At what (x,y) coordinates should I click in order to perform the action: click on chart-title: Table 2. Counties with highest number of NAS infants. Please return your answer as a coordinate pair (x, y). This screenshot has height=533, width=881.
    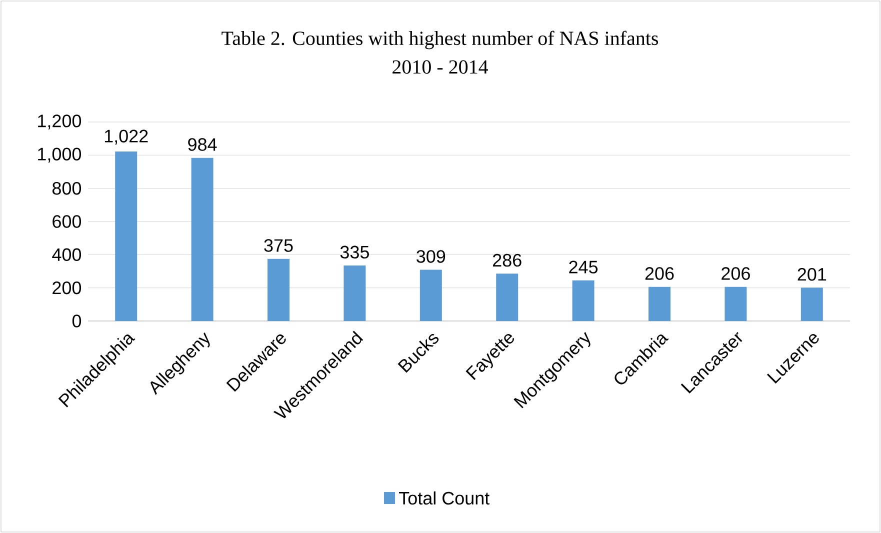
    Looking at the image, I should click on (440, 40).